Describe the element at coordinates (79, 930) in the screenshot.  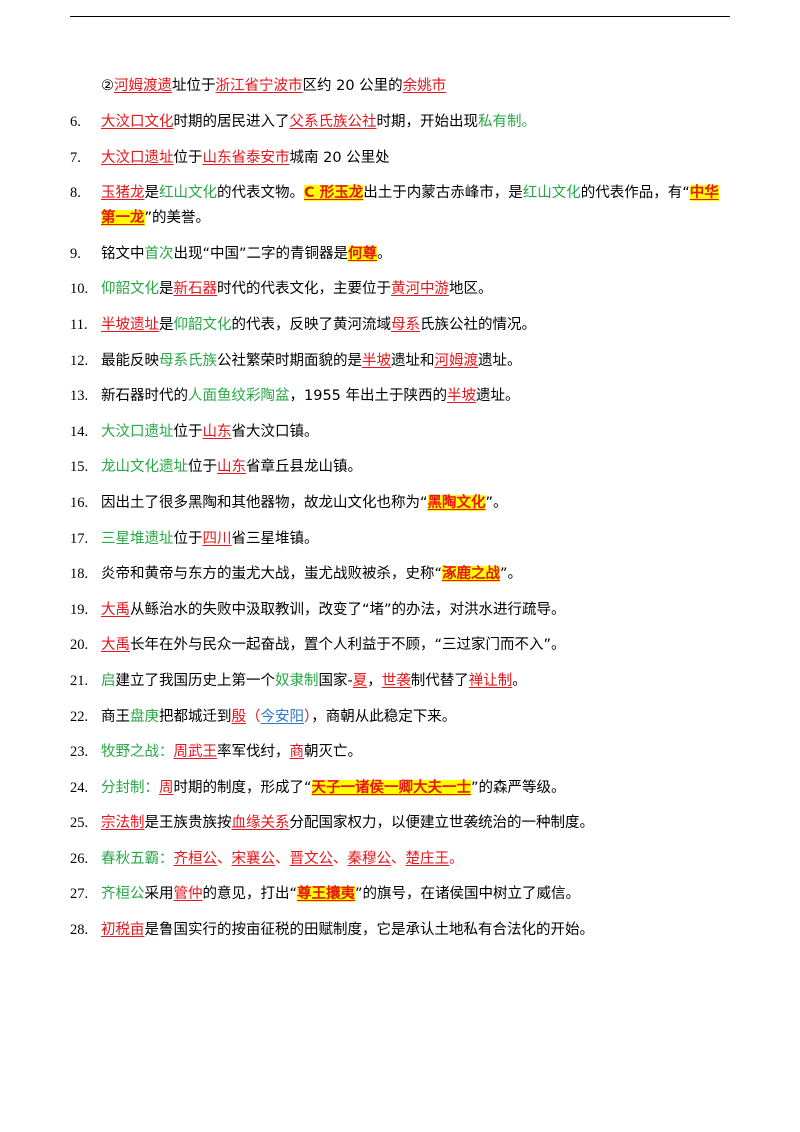
I see `item-number: 28.` at that location.